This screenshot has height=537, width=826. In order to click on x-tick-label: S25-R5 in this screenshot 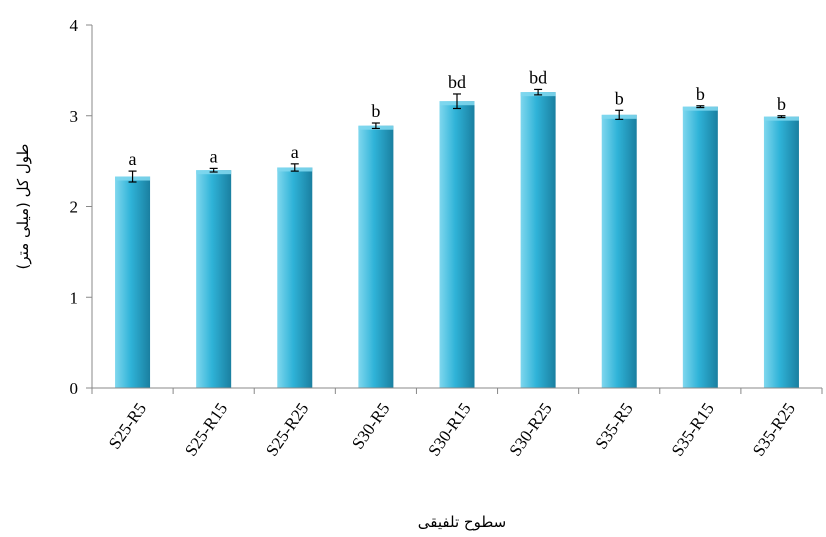, I will do `click(127, 425)`.